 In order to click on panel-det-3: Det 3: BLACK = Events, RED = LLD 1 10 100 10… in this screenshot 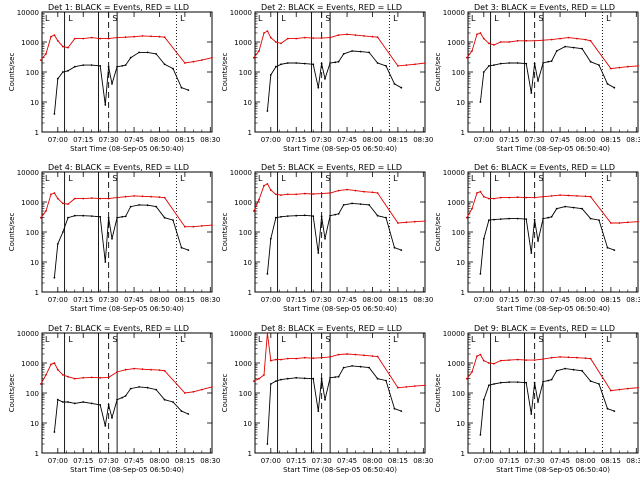, I will do `click(537, 78)`.